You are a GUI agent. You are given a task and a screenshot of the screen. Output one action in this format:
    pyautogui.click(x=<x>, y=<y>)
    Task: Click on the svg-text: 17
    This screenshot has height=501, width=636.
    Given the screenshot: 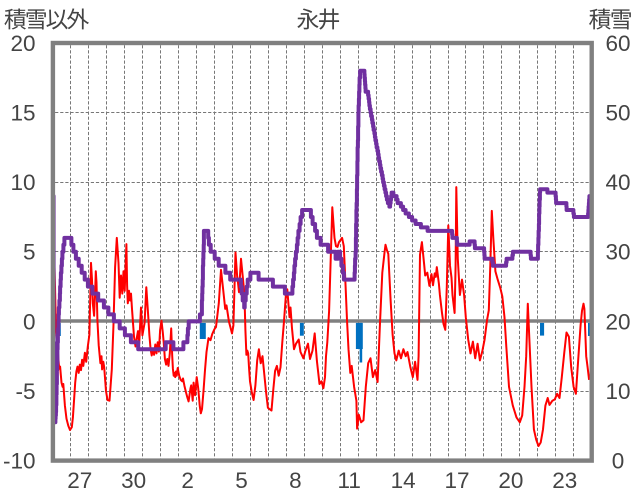 What is the action you would take?
    pyautogui.click(x=456, y=480)
    